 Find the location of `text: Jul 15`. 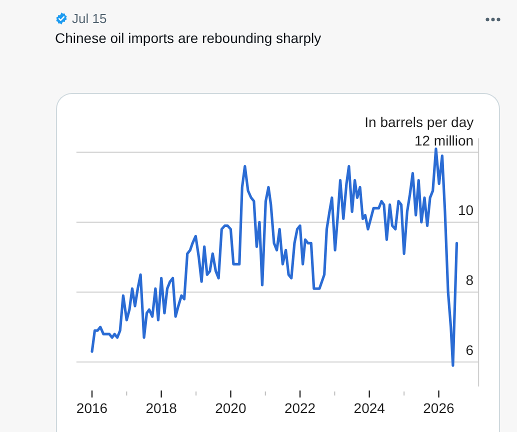

text: Jul 15 is located at coordinates (89, 18).